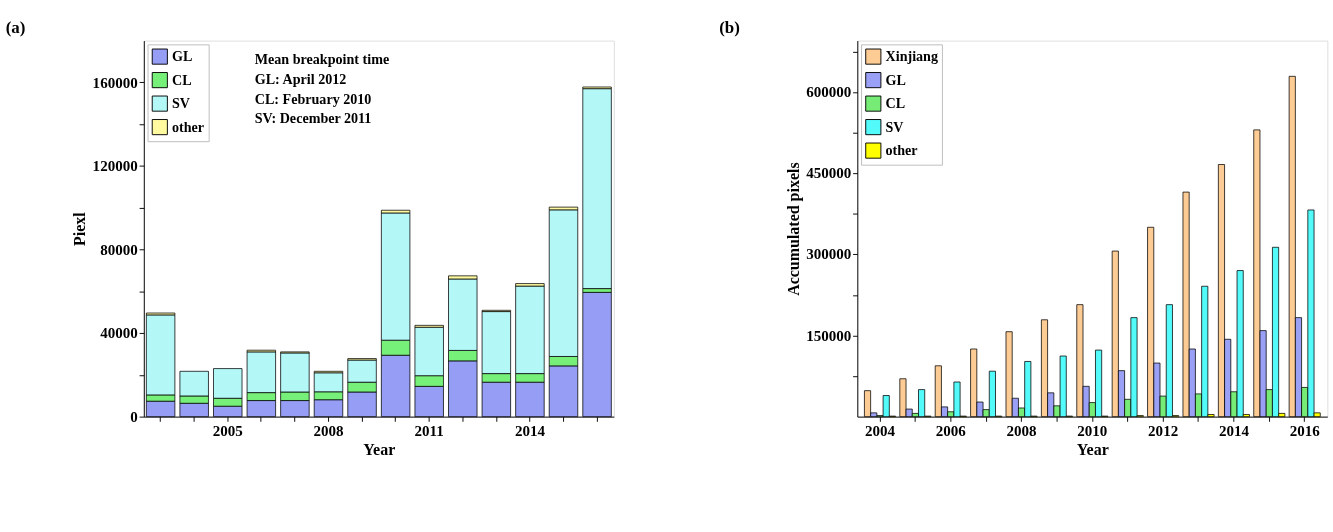  What do you see at coordinates (134, 416) in the screenshot?
I see `y-tick-label: 0` at bounding box center [134, 416].